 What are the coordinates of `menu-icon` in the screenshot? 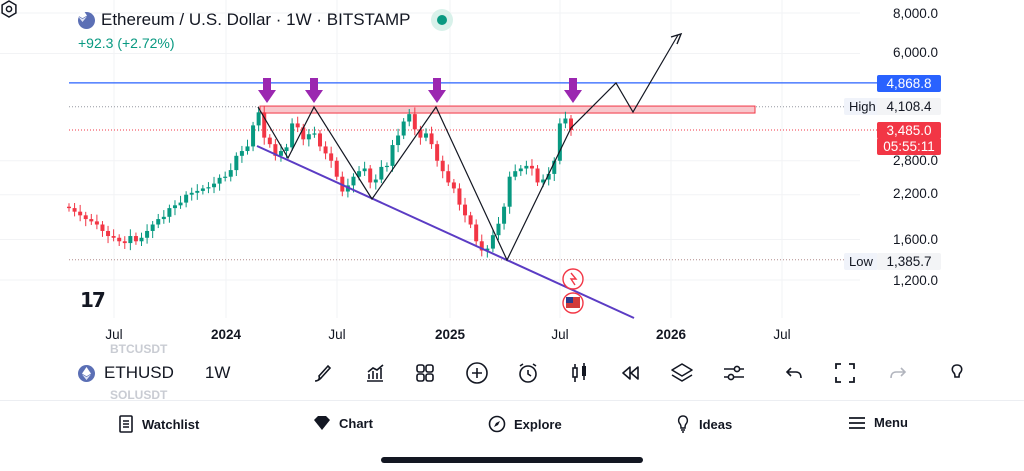 It's located at (857, 422).